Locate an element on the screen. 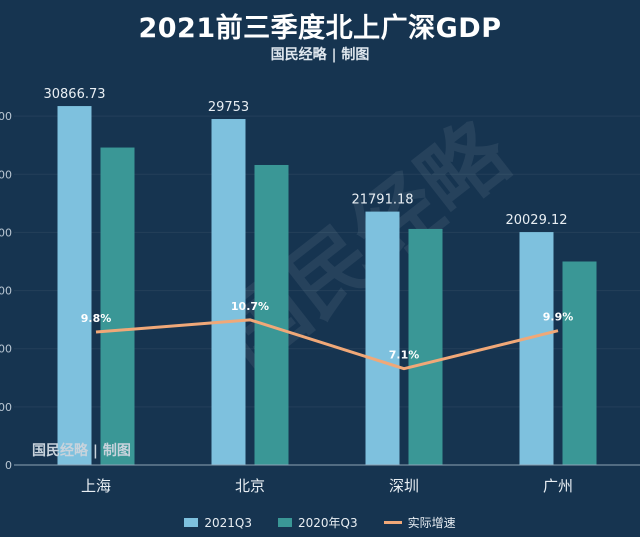  y-tick-label: 0 is located at coordinates (8, 465).